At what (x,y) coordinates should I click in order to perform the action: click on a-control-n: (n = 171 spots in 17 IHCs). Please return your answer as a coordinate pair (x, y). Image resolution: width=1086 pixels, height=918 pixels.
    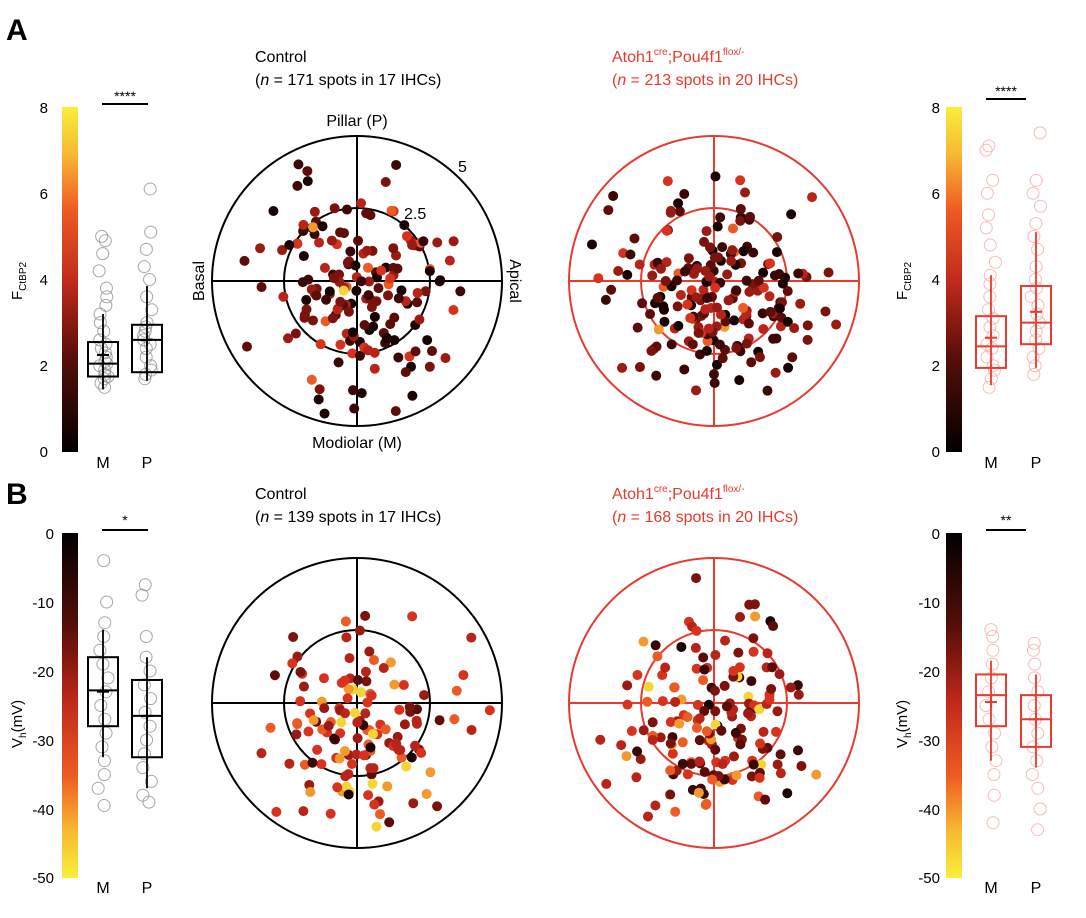
    Looking at the image, I should click on (348, 80).